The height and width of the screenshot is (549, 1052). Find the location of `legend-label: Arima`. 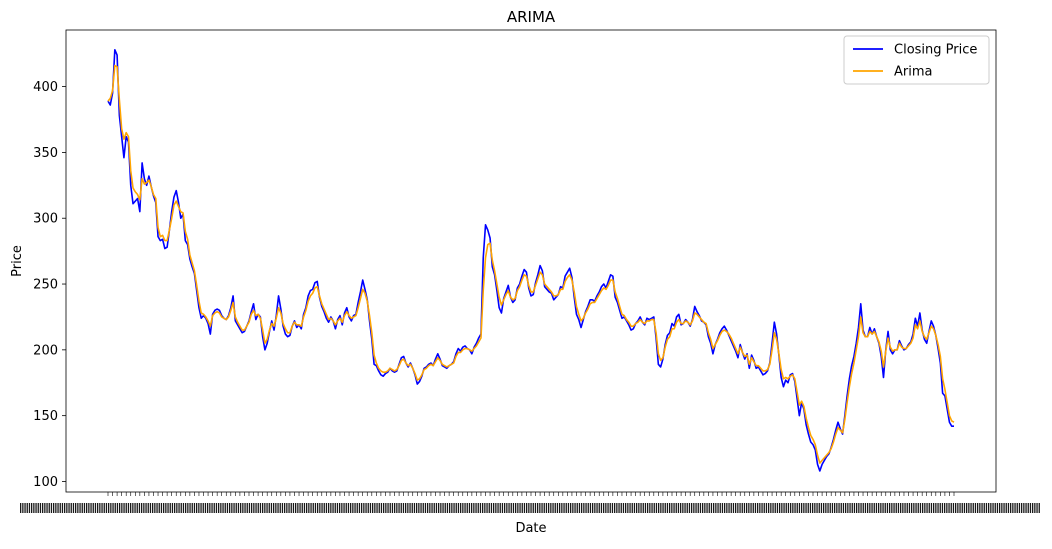

legend-label: Arima is located at coordinates (913, 72).